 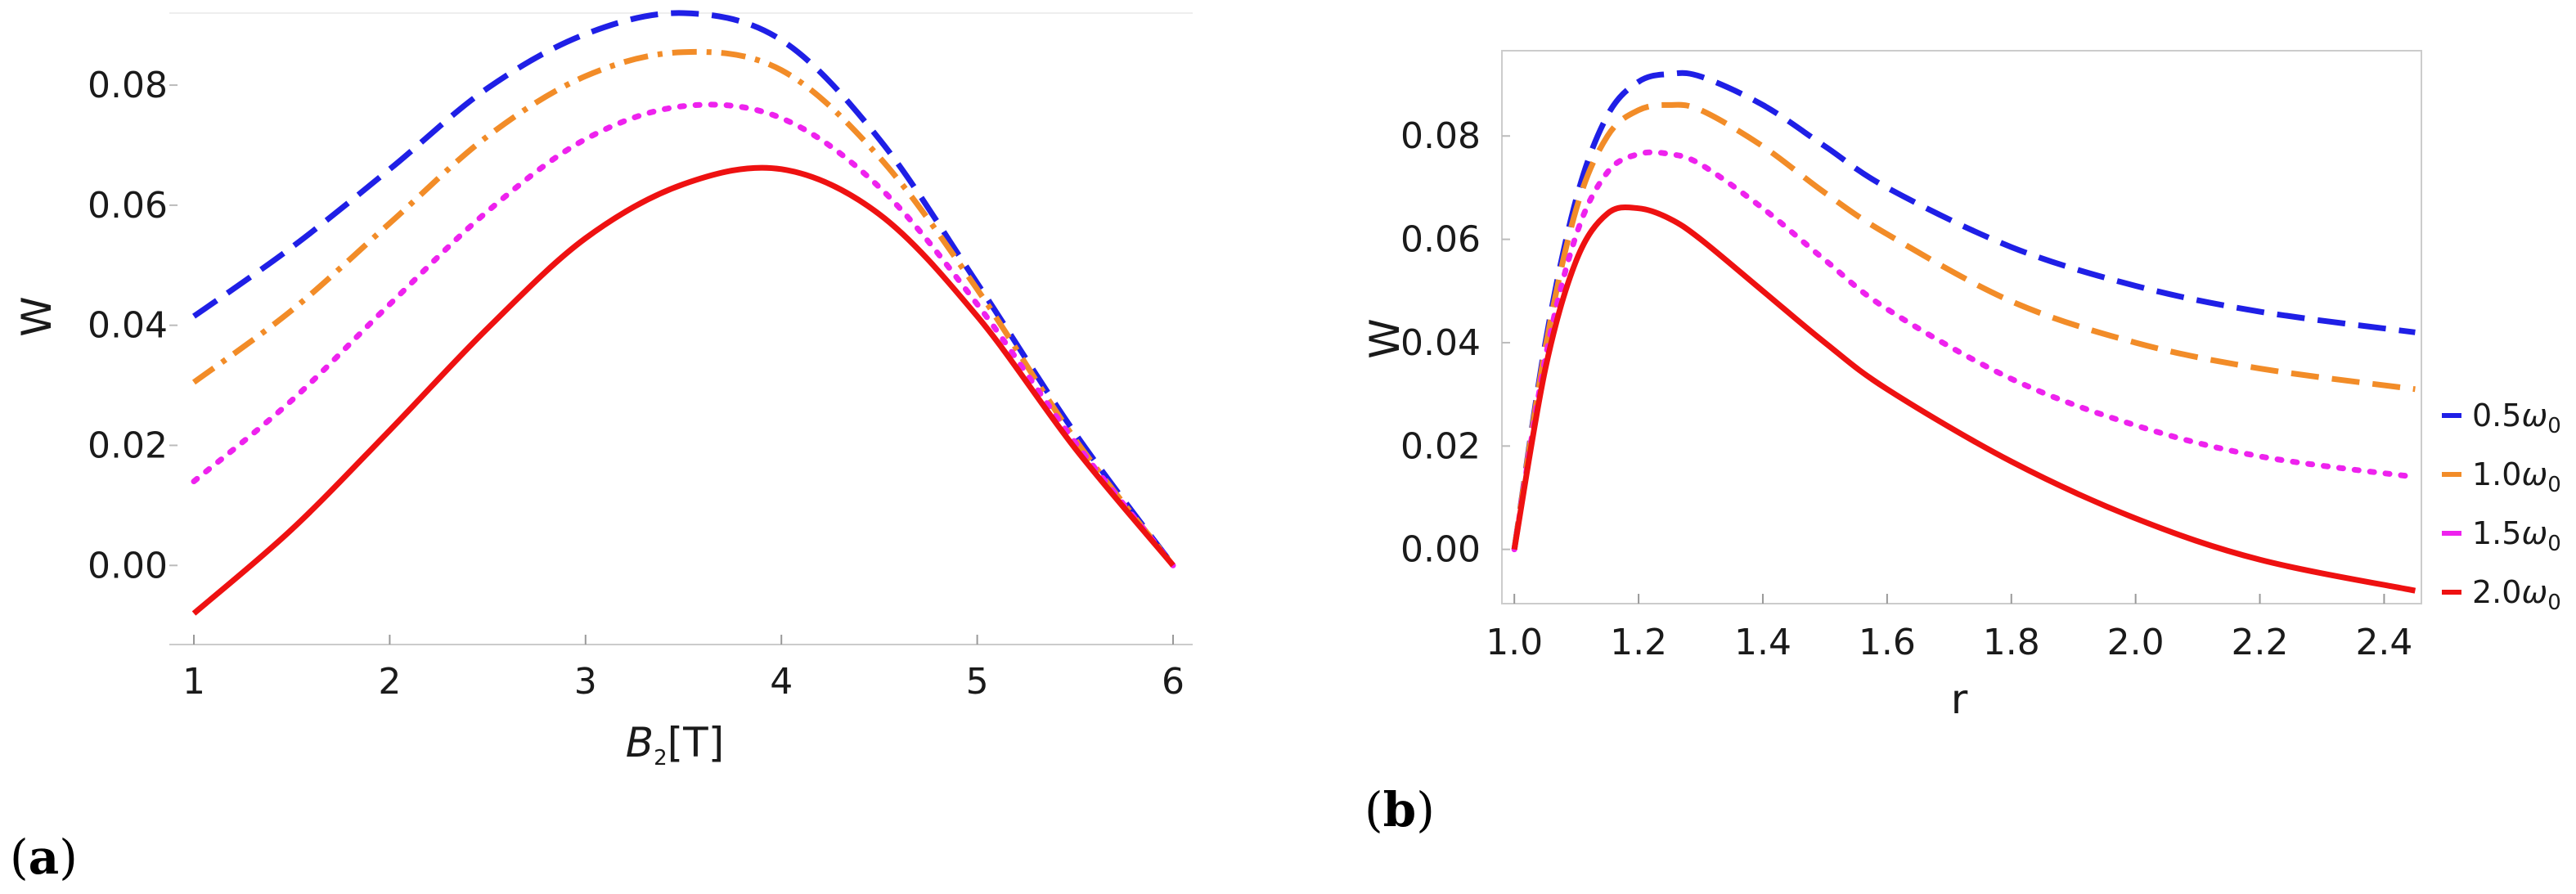 What do you see at coordinates (2516, 476) in the screenshot?
I see `legend-label: 1.0ω0` at bounding box center [2516, 476].